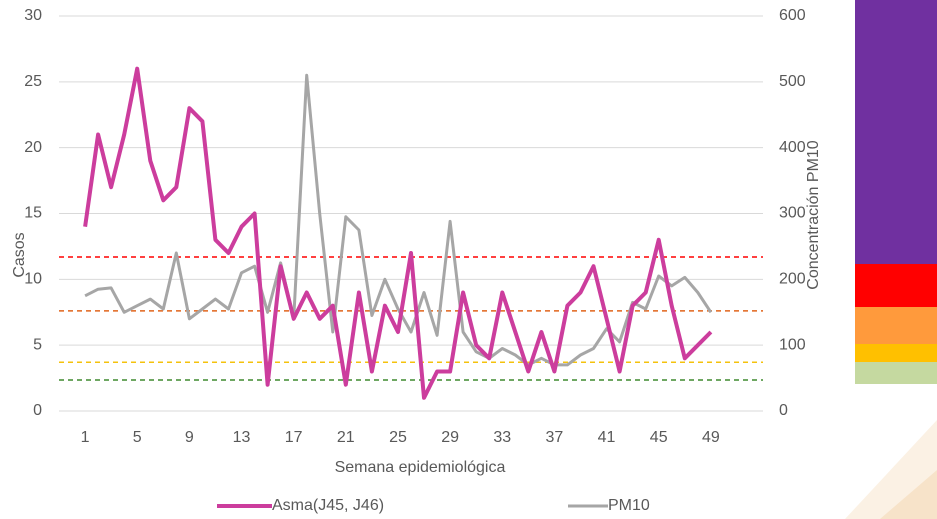  What do you see at coordinates (85, 437) in the screenshot?
I see `x-tick-label: 1` at bounding box center [85, 437].